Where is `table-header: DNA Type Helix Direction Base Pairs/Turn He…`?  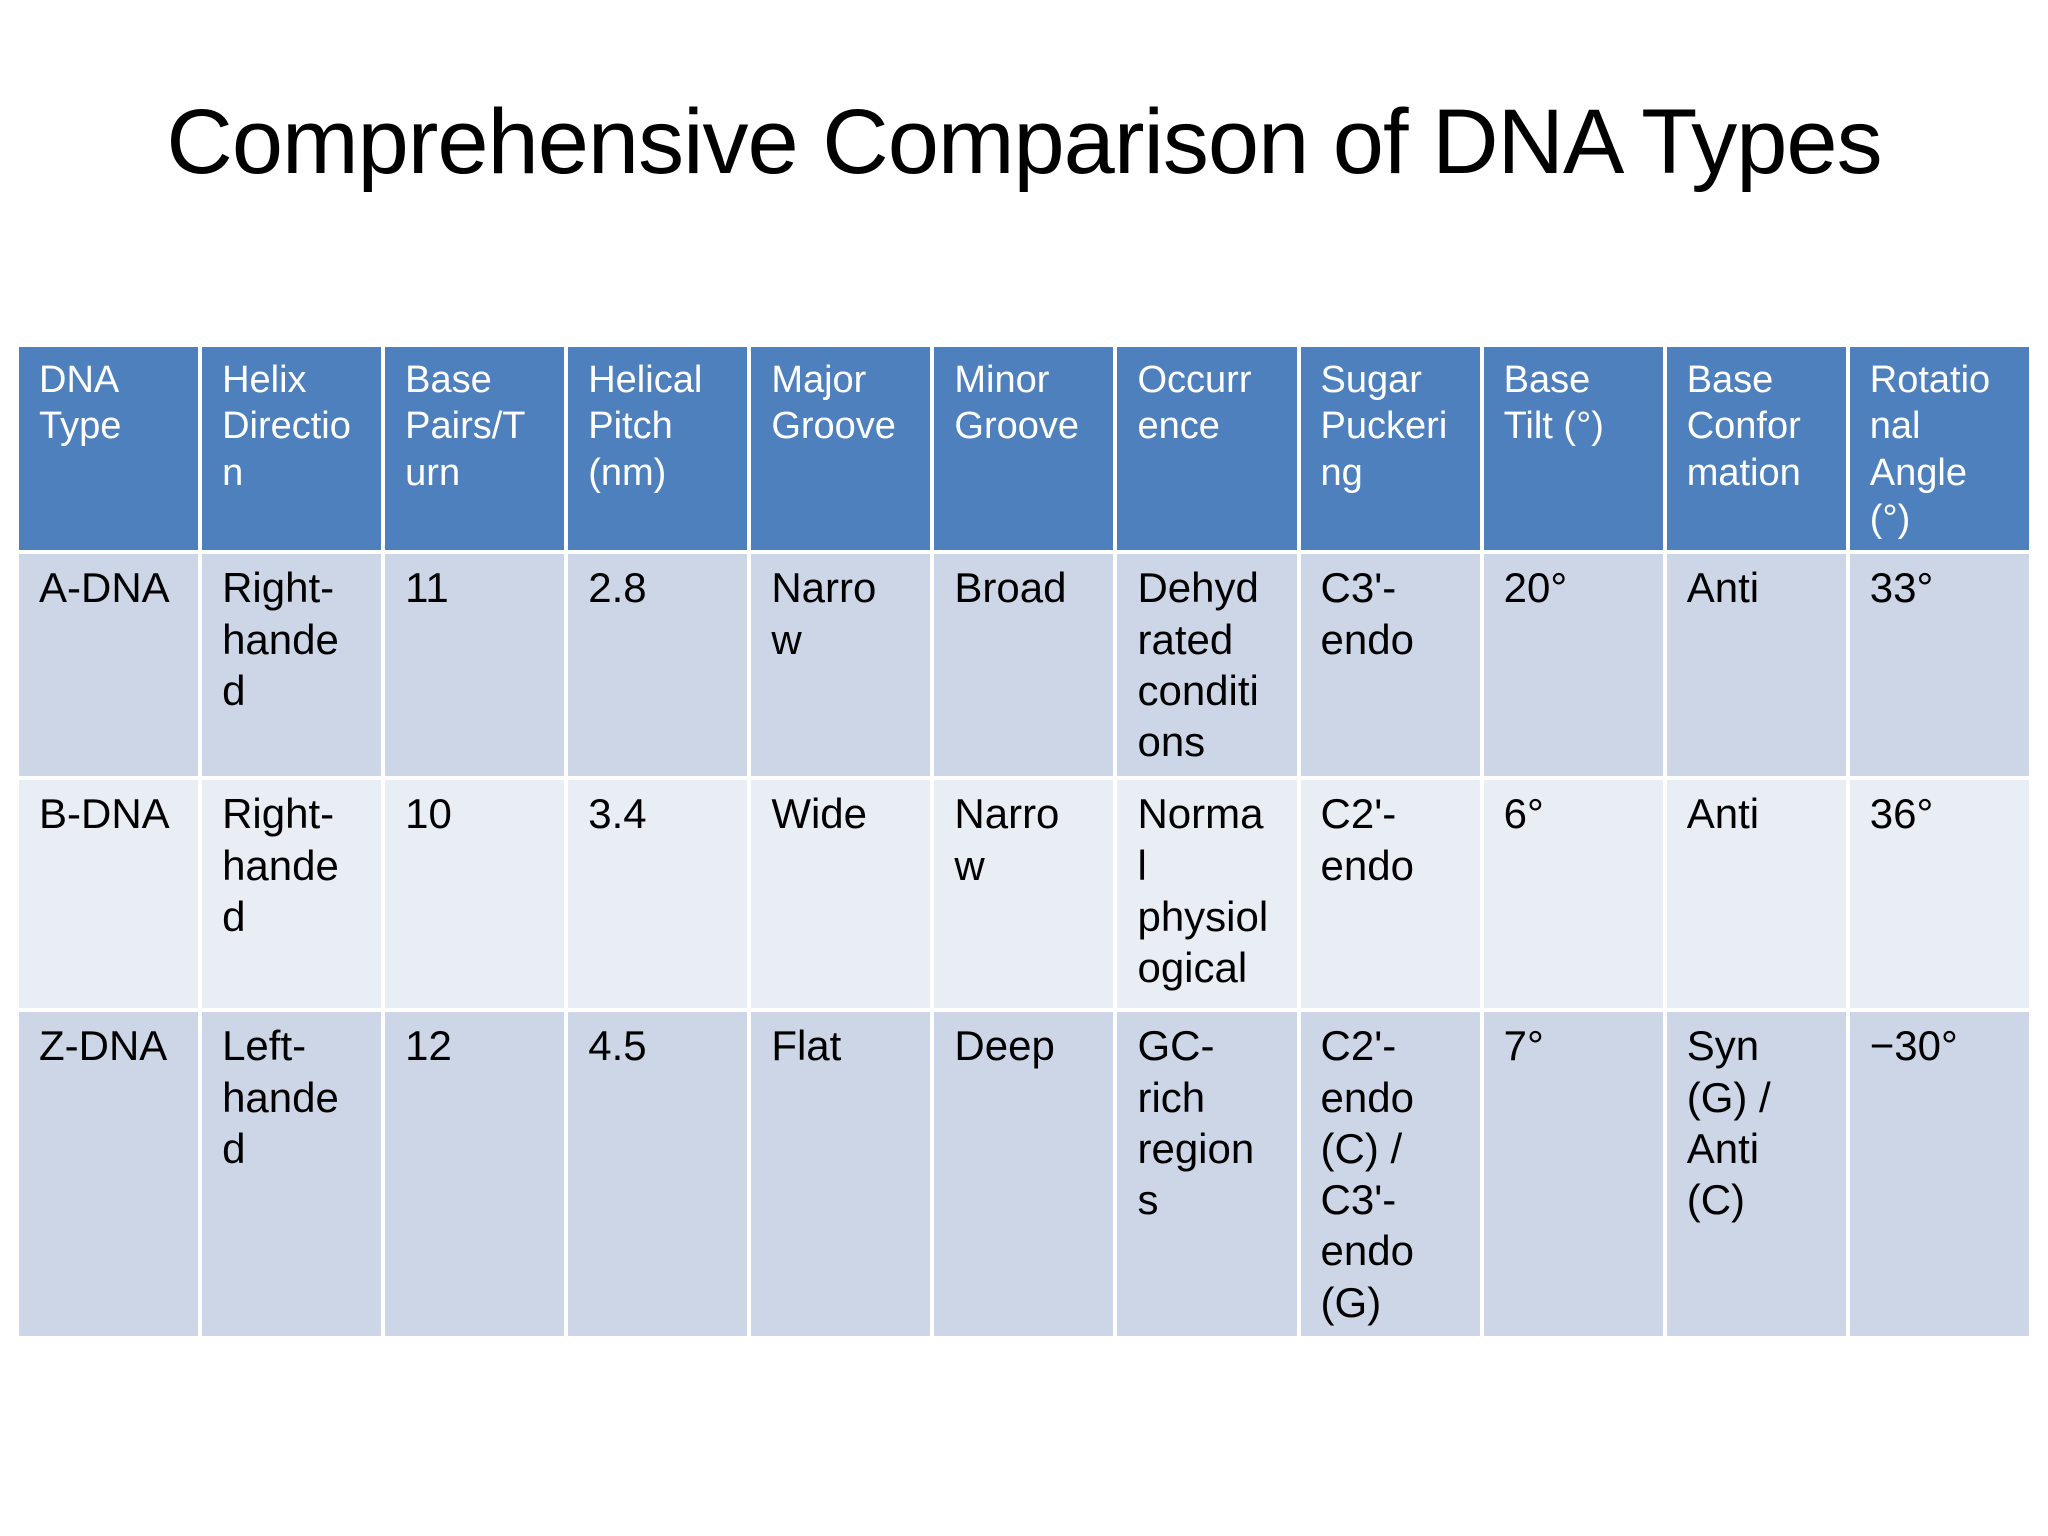
table-header: DNA Type Helix Direction Base Pairs/Turn He… is located at coordinates (1024, 448).